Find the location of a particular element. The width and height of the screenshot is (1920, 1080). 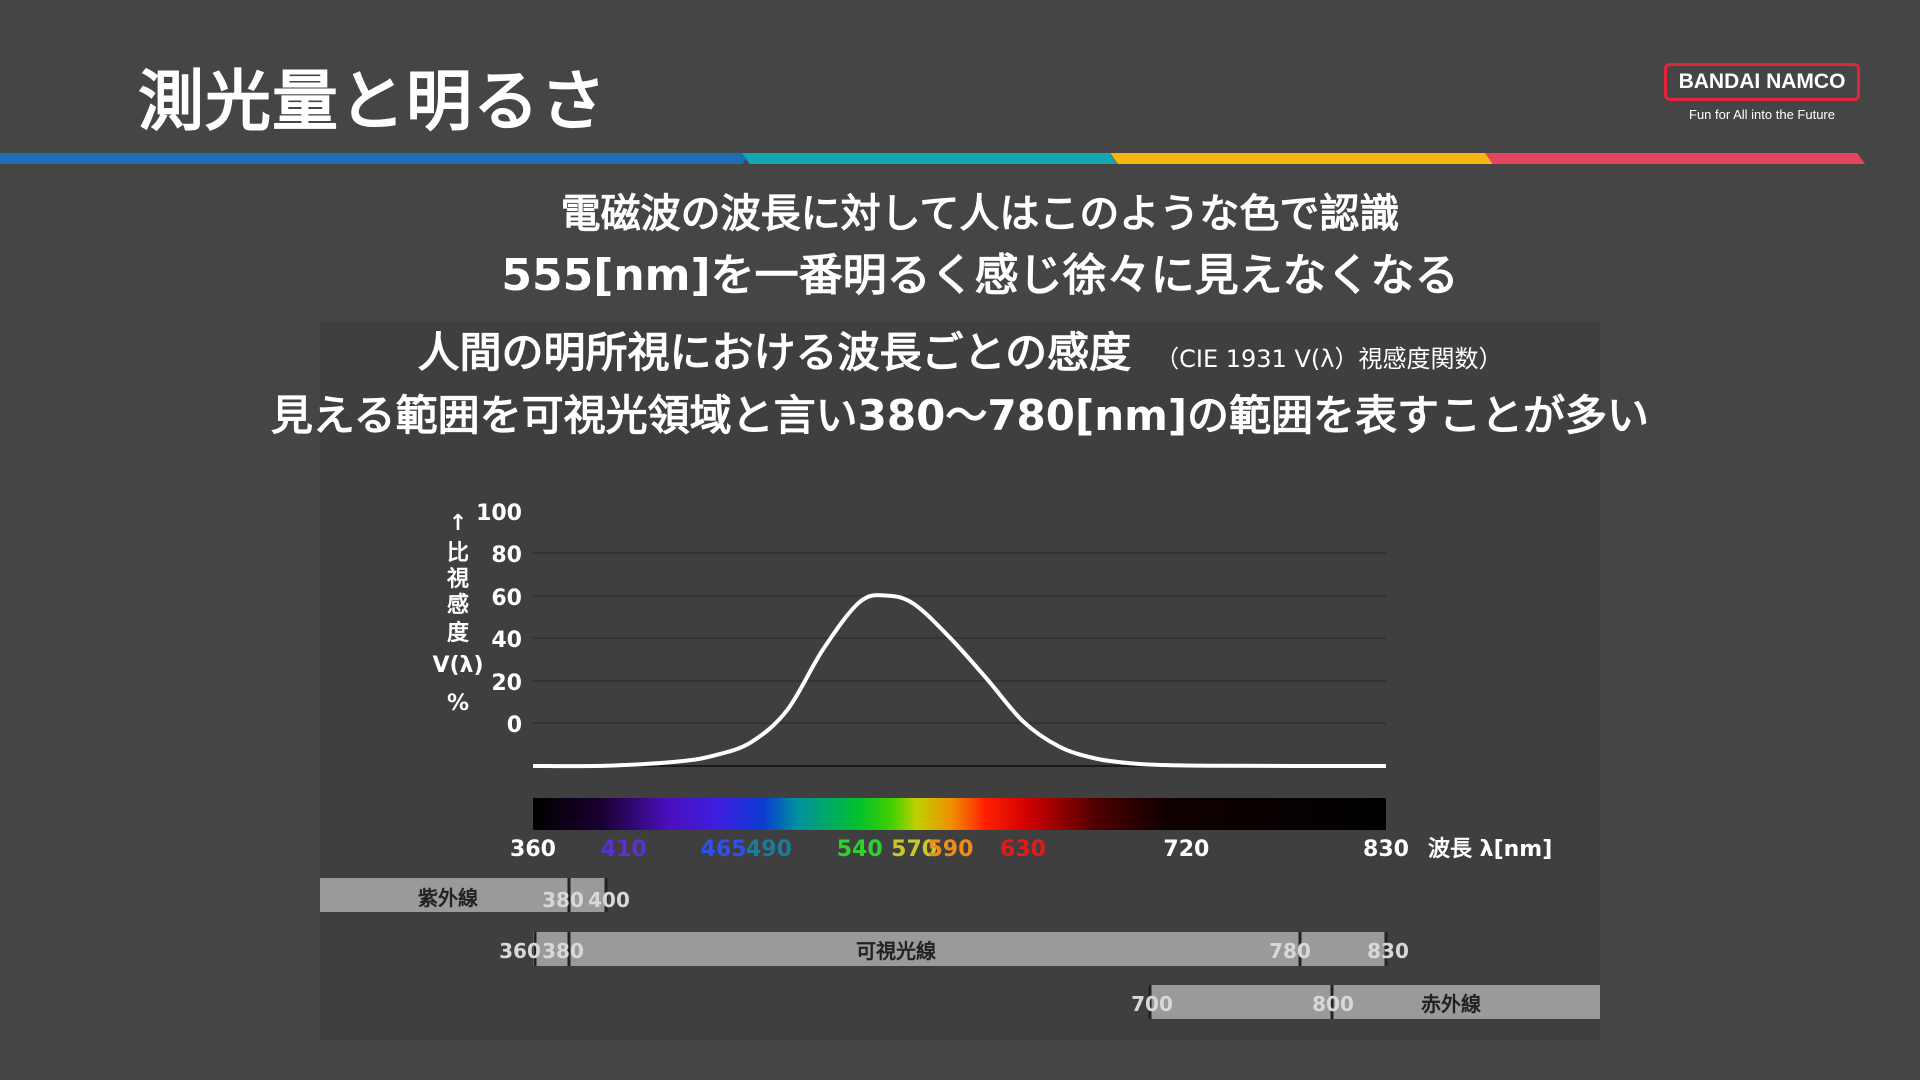

ir-range-label: 赤外線 is located at coordinates (1451, 1004).